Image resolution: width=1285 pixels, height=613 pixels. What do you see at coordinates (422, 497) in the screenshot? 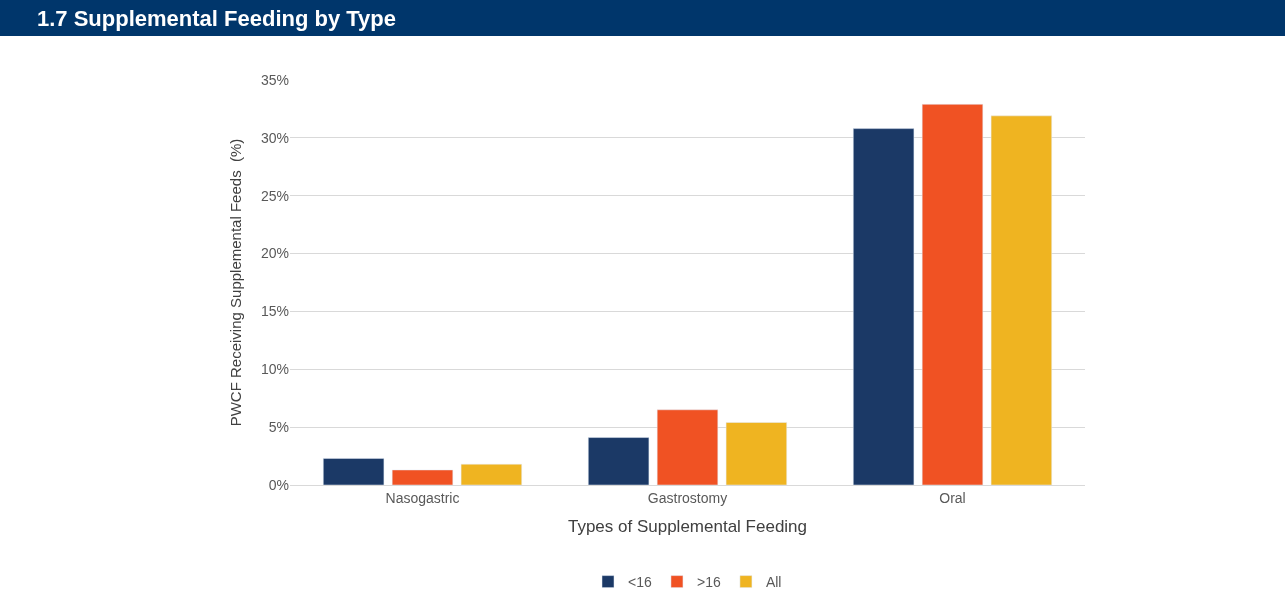
I see `x-tick-label: Nasogastric` at bounding box center [422, 497].